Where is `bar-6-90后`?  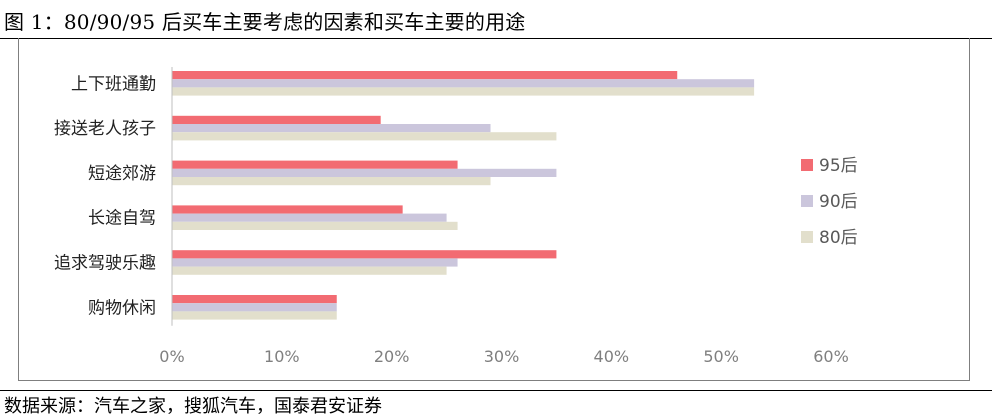 bar-6-90后 is located at coordinates (254, 307).